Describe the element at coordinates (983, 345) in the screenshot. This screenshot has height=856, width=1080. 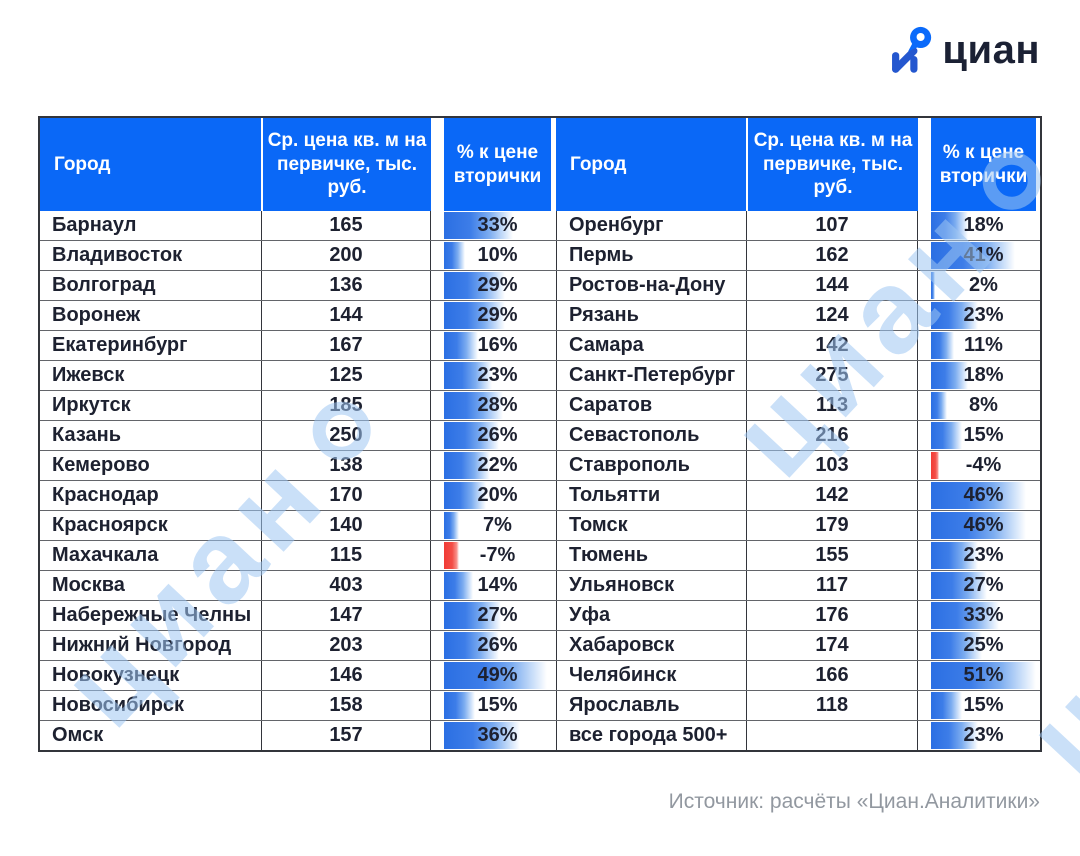
I see `pct-value: 11%` at that location.